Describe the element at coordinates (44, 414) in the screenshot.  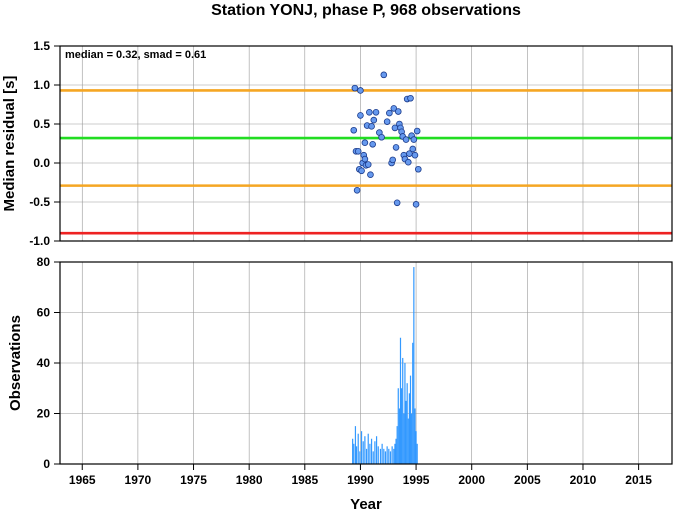
I see `observations-y-tick-label: 20` at that location.